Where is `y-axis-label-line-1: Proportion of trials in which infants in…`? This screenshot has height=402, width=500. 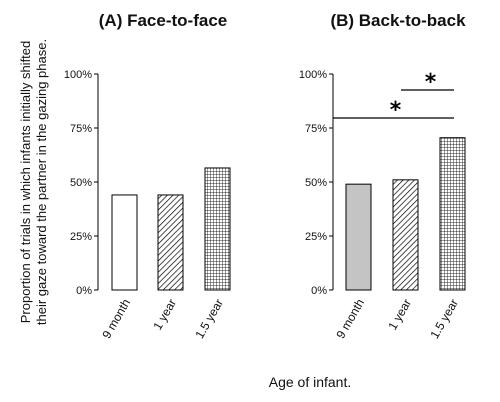
y-axis-label-line-1: Proportion of trials in which infants in… is located at coordinates (25, 182).